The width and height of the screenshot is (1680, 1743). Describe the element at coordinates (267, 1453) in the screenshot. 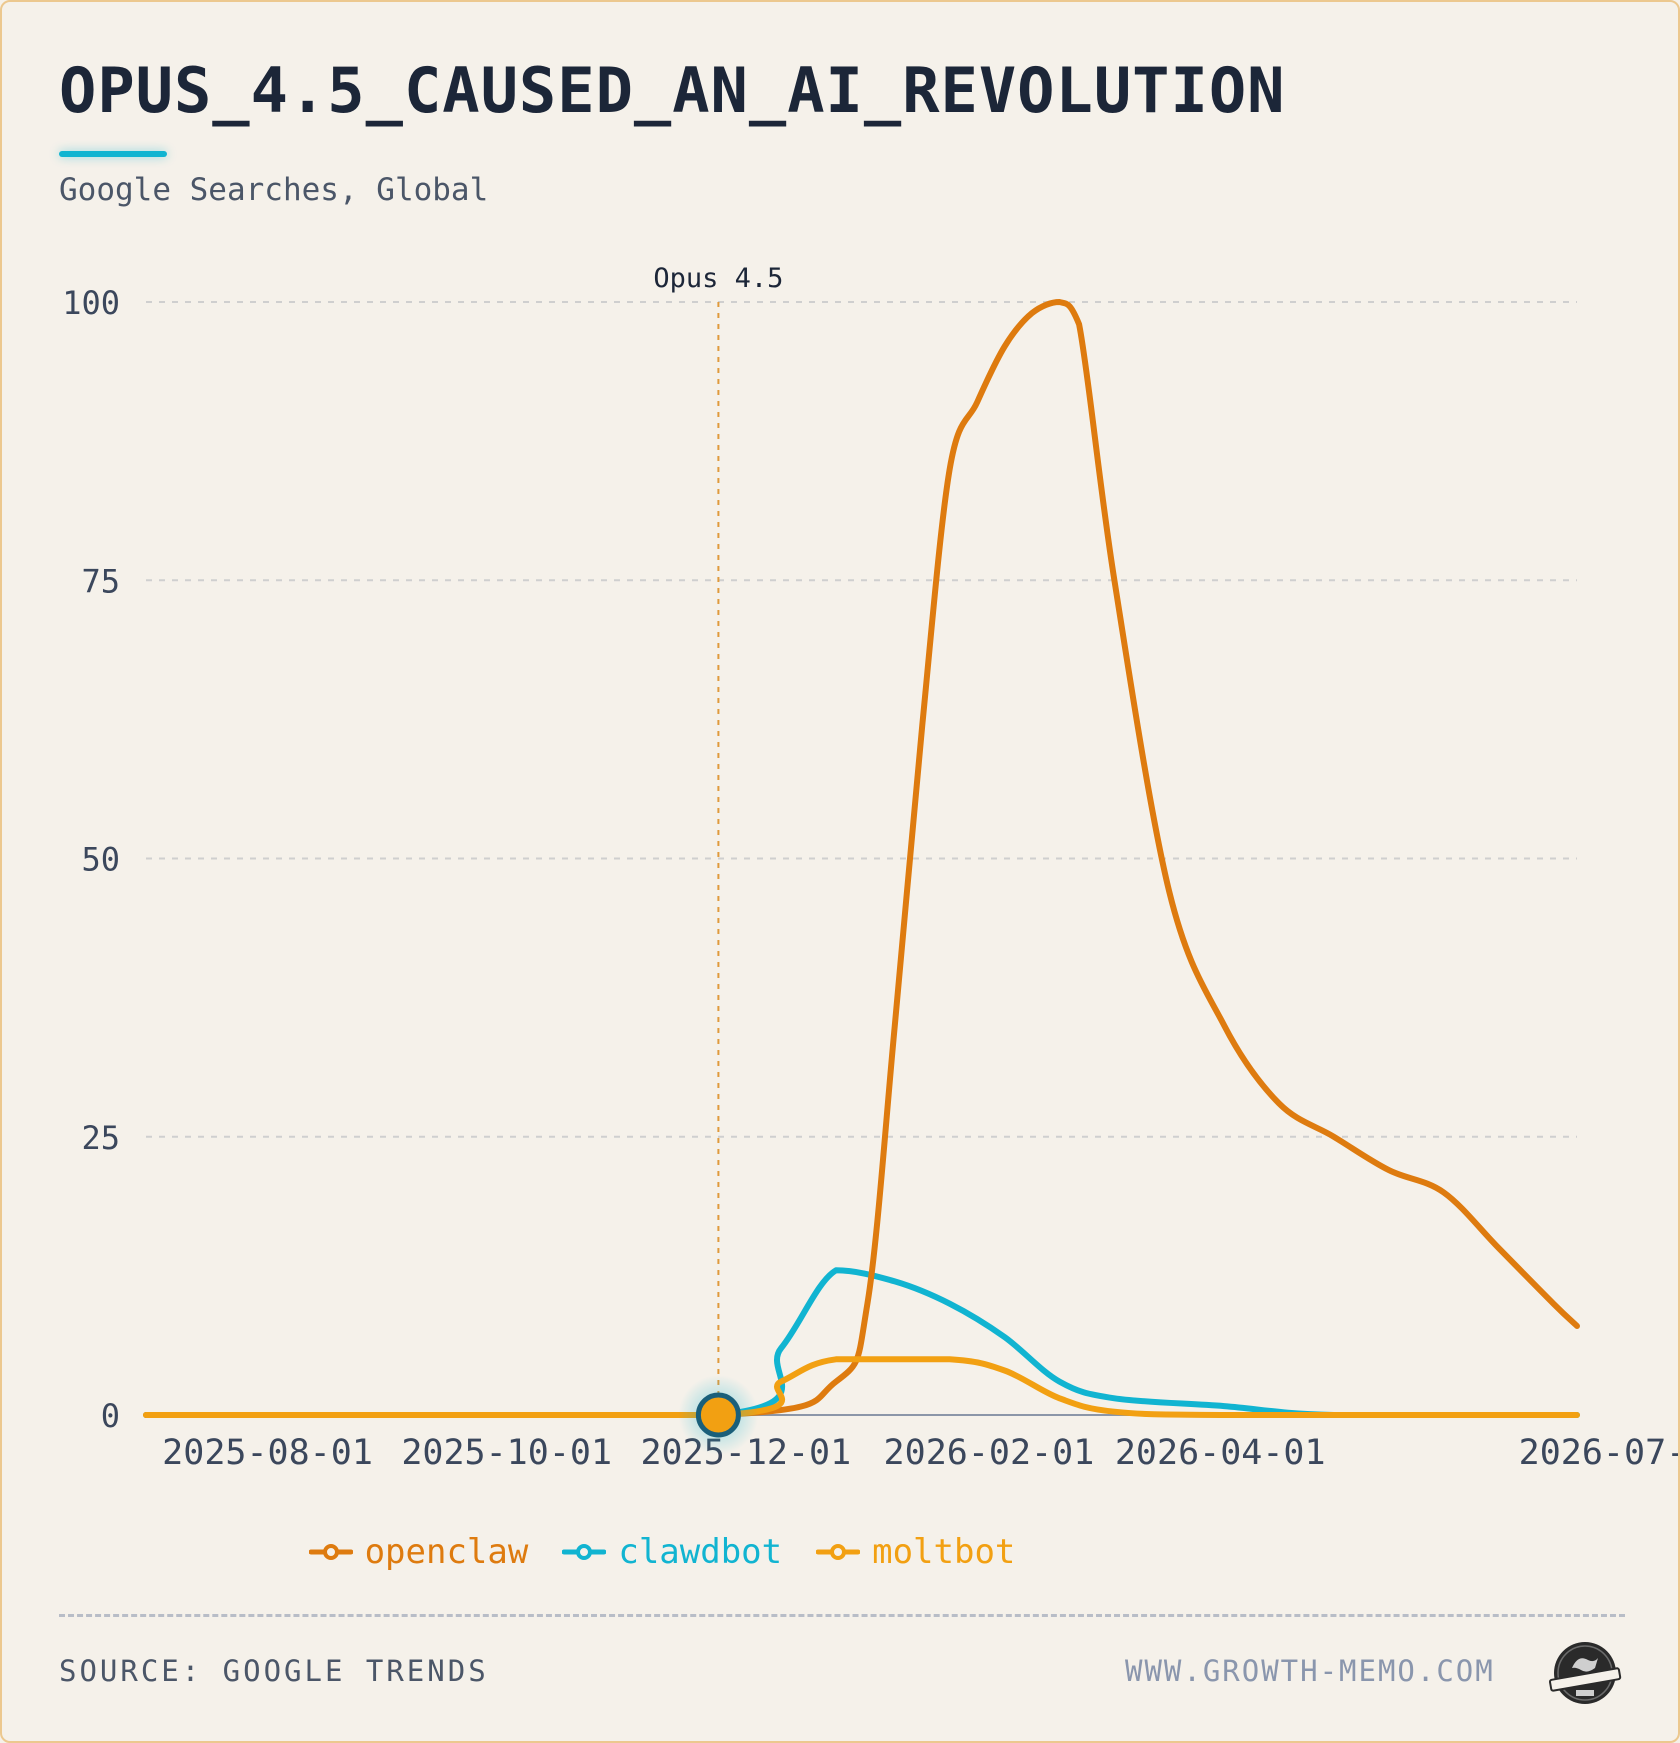

I see `x-tick-label: 2025-08-01` at that location.